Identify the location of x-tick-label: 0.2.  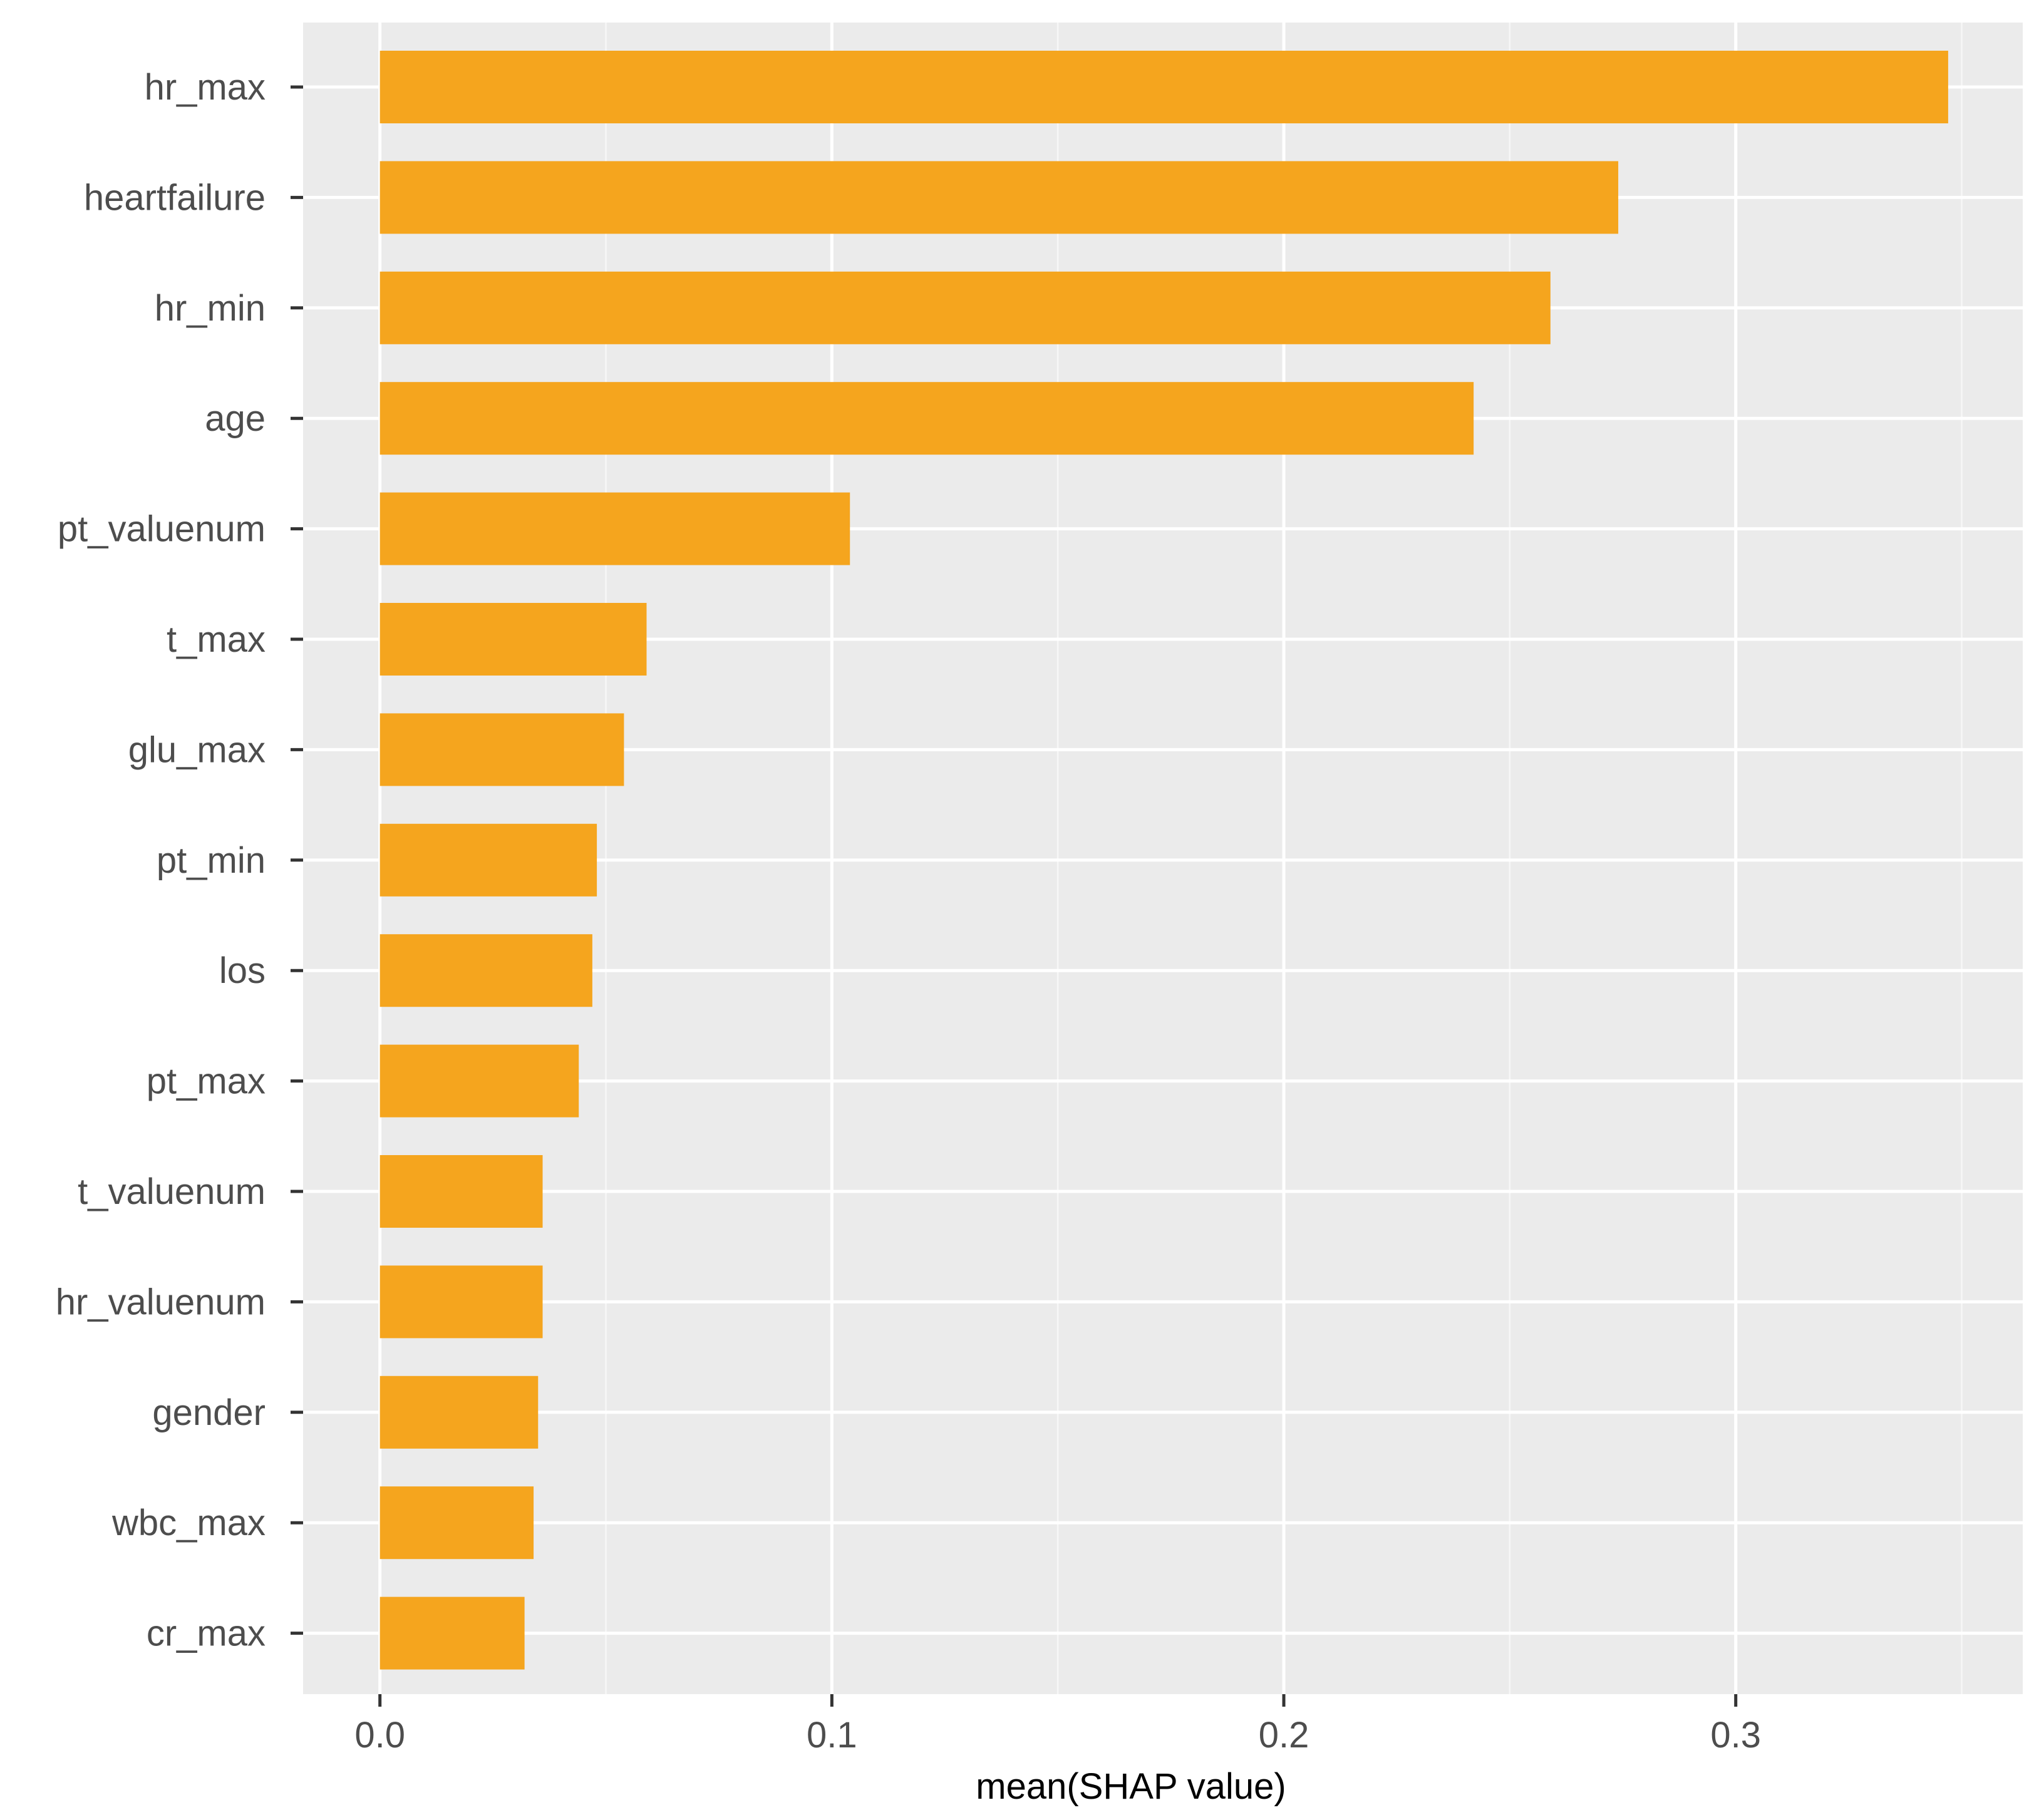
(1284, 1735).